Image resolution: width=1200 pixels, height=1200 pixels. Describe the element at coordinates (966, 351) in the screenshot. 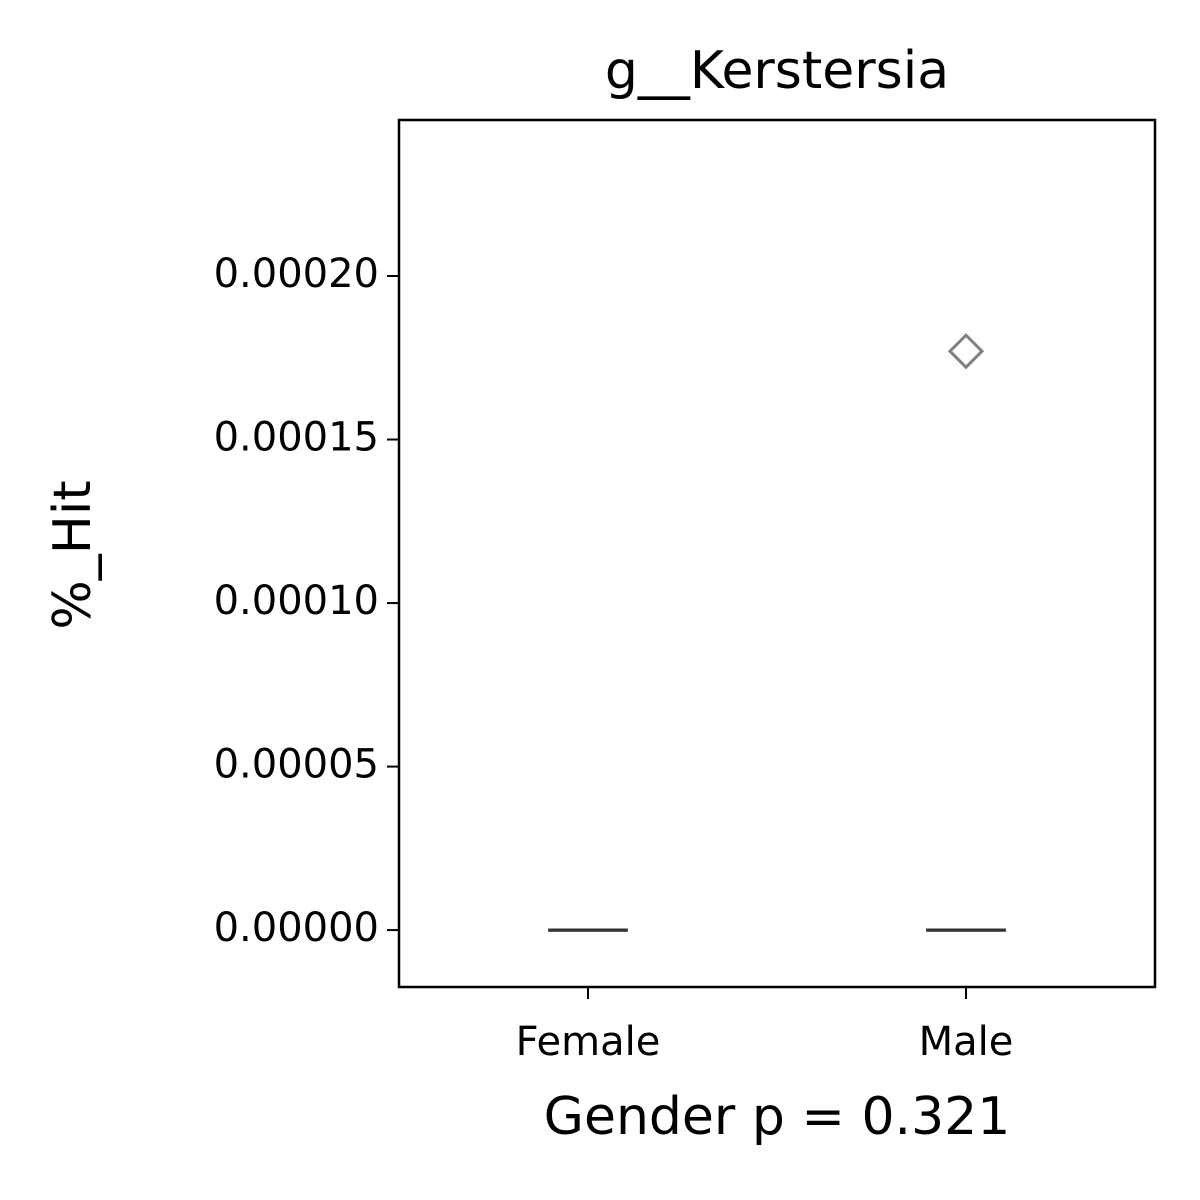

I see `outlier` at that location.